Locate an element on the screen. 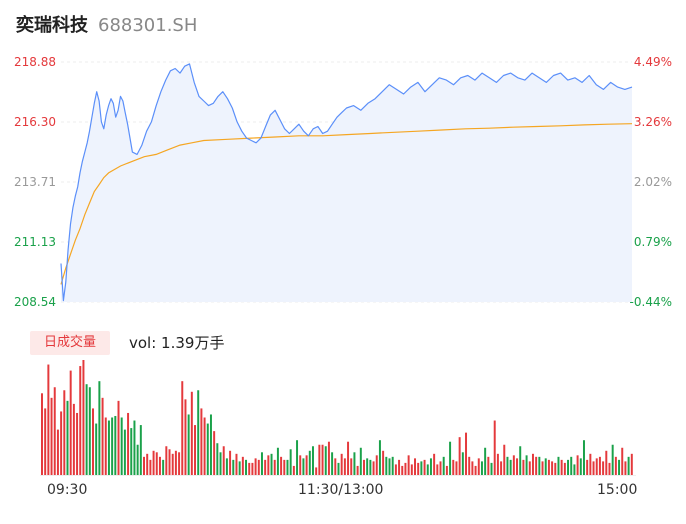 This screenshot has width=686, height=524. y-tick-right: -0.44% is located at coordinates (650, 302).